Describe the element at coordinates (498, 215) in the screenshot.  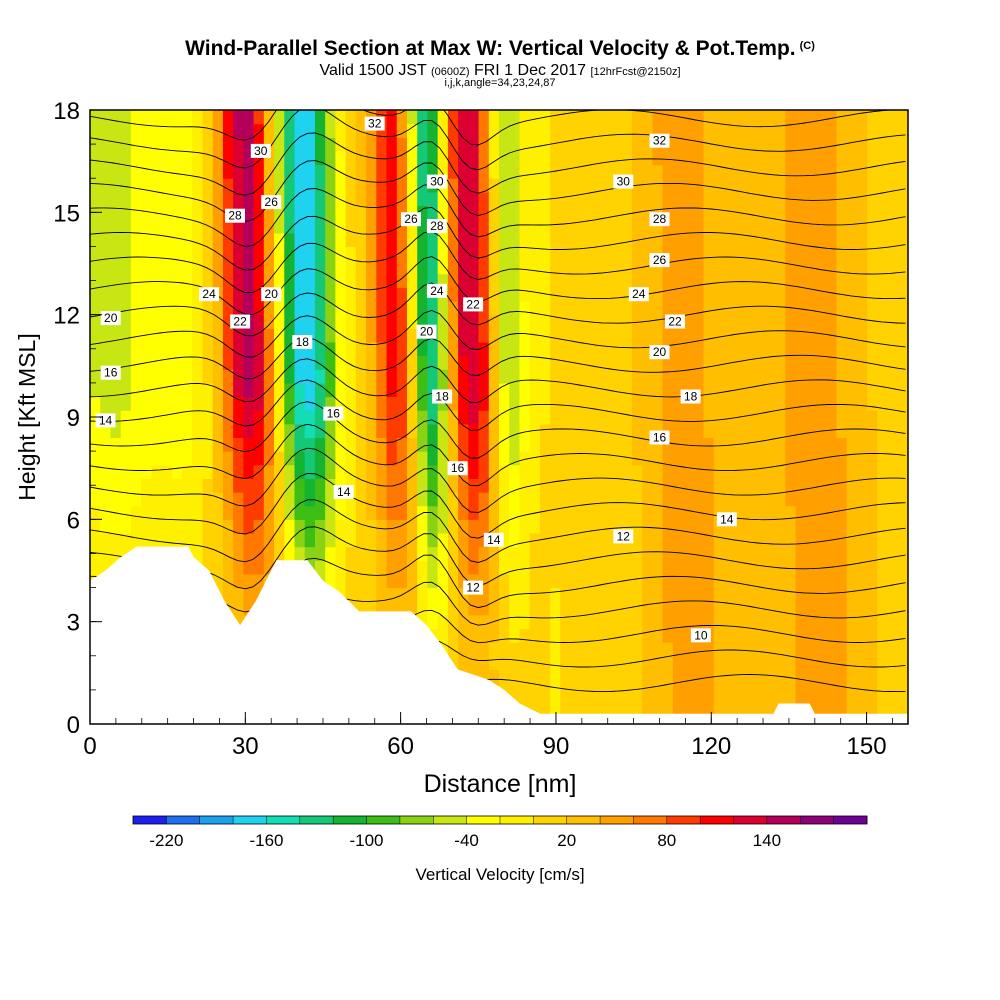
I see `theta-isentrope` at that location.